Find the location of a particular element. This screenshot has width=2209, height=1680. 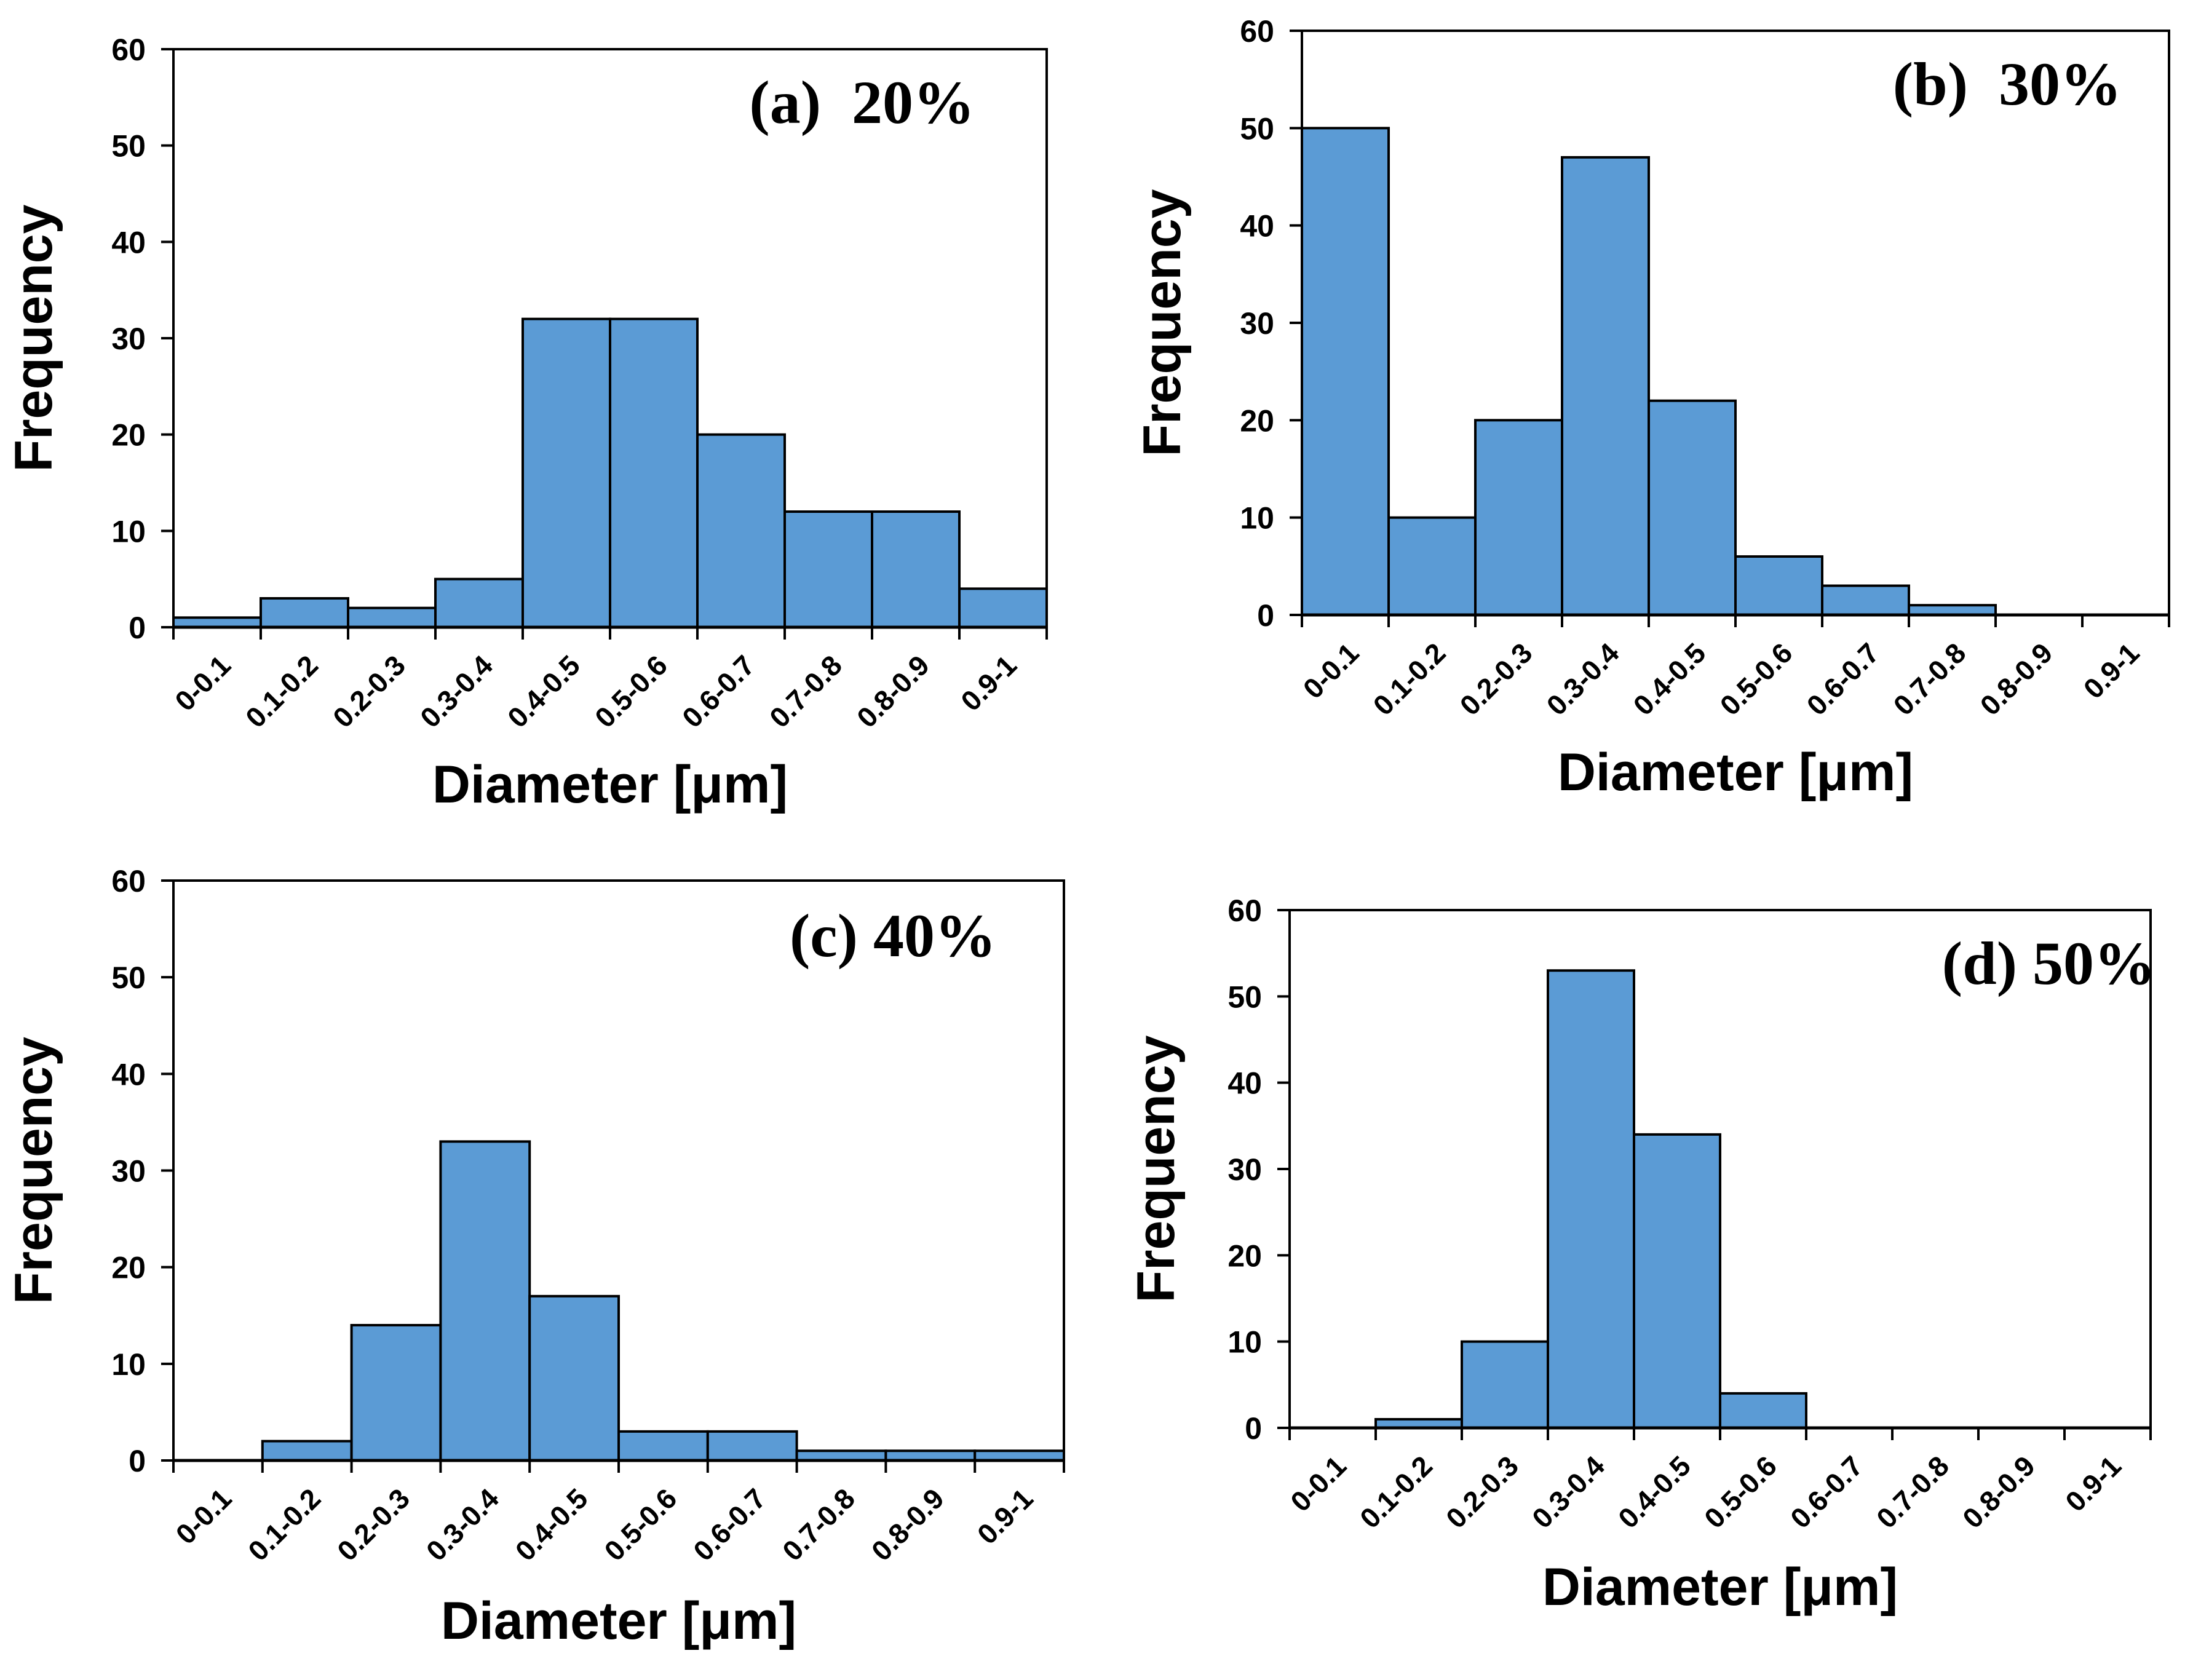

panel-label: (d) 50% is located at coordinates (2048, 963).